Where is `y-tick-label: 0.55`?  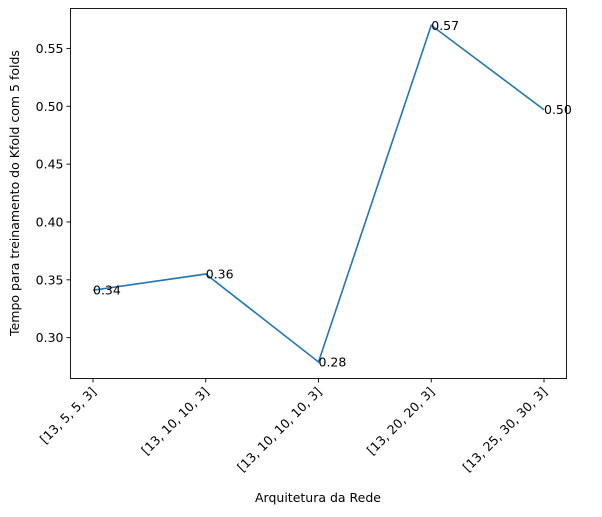
y-tick-label: 0.55 is located at coordinates (50, 48).